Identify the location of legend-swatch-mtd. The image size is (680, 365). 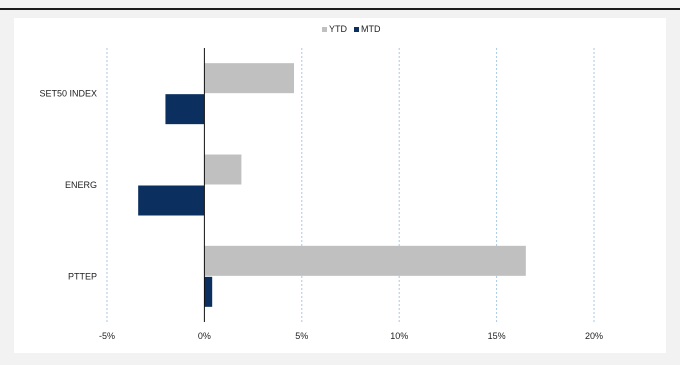
(356, 29).